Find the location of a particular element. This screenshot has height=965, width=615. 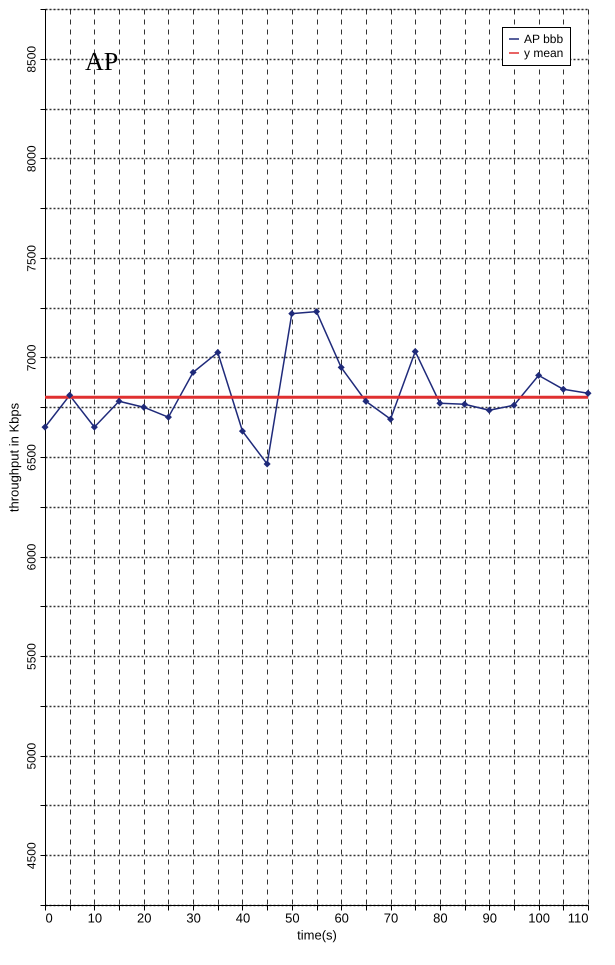

x-axis-title: time(s) is located at coordinates (317, 935).